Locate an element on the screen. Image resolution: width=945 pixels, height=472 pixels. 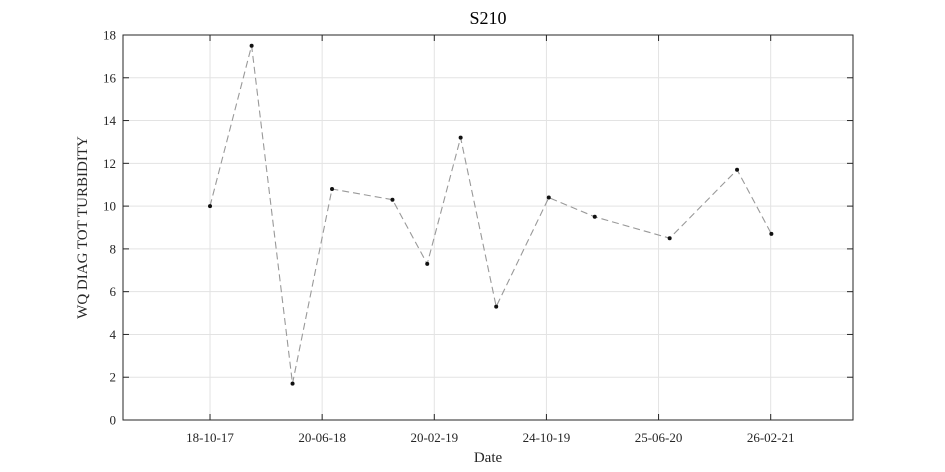
x-tick-label: 18-10-17 is located at coordinates (210, 437).